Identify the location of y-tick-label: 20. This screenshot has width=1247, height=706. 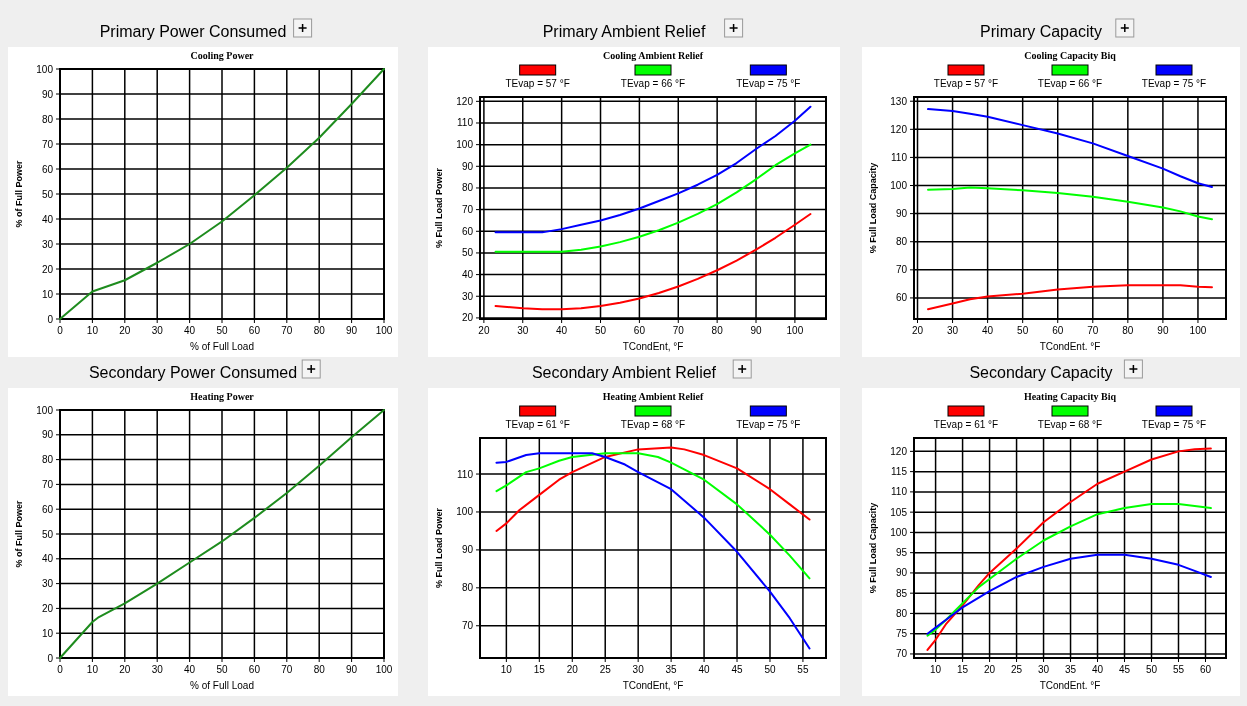
(47, 608).